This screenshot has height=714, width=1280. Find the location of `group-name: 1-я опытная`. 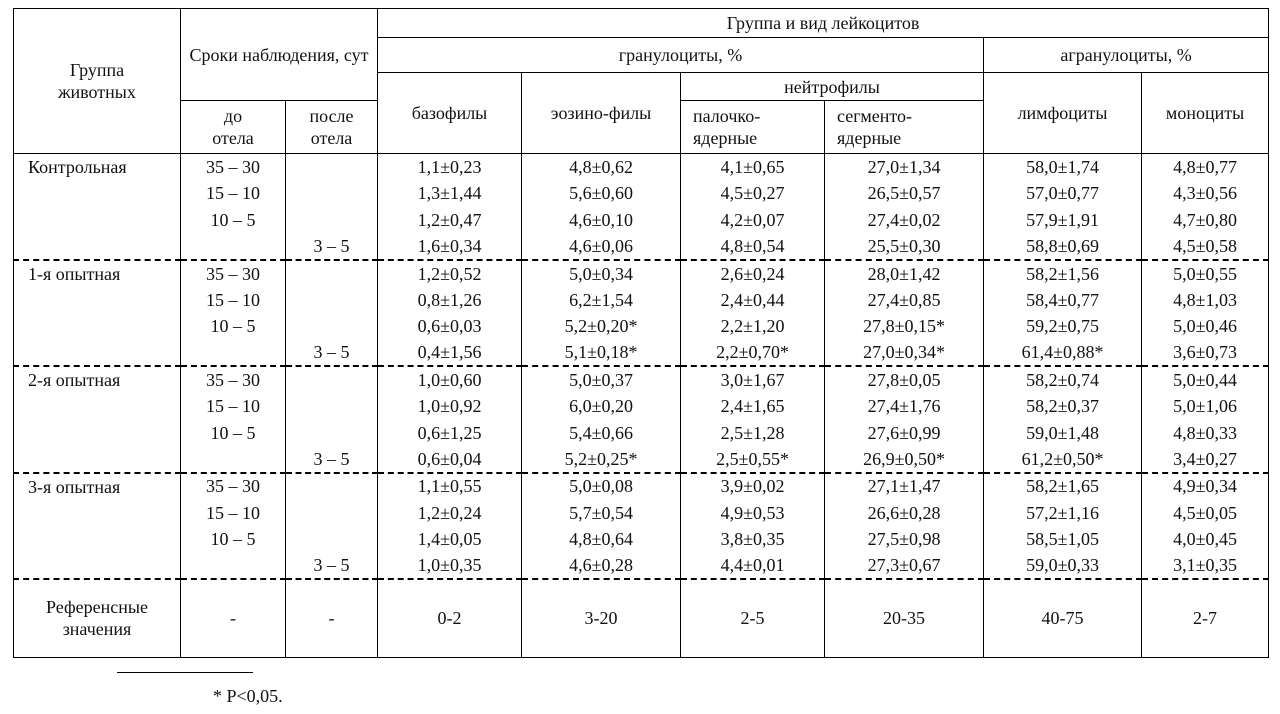

group-name: 1-я опытная is located at coordinates (97, 312).